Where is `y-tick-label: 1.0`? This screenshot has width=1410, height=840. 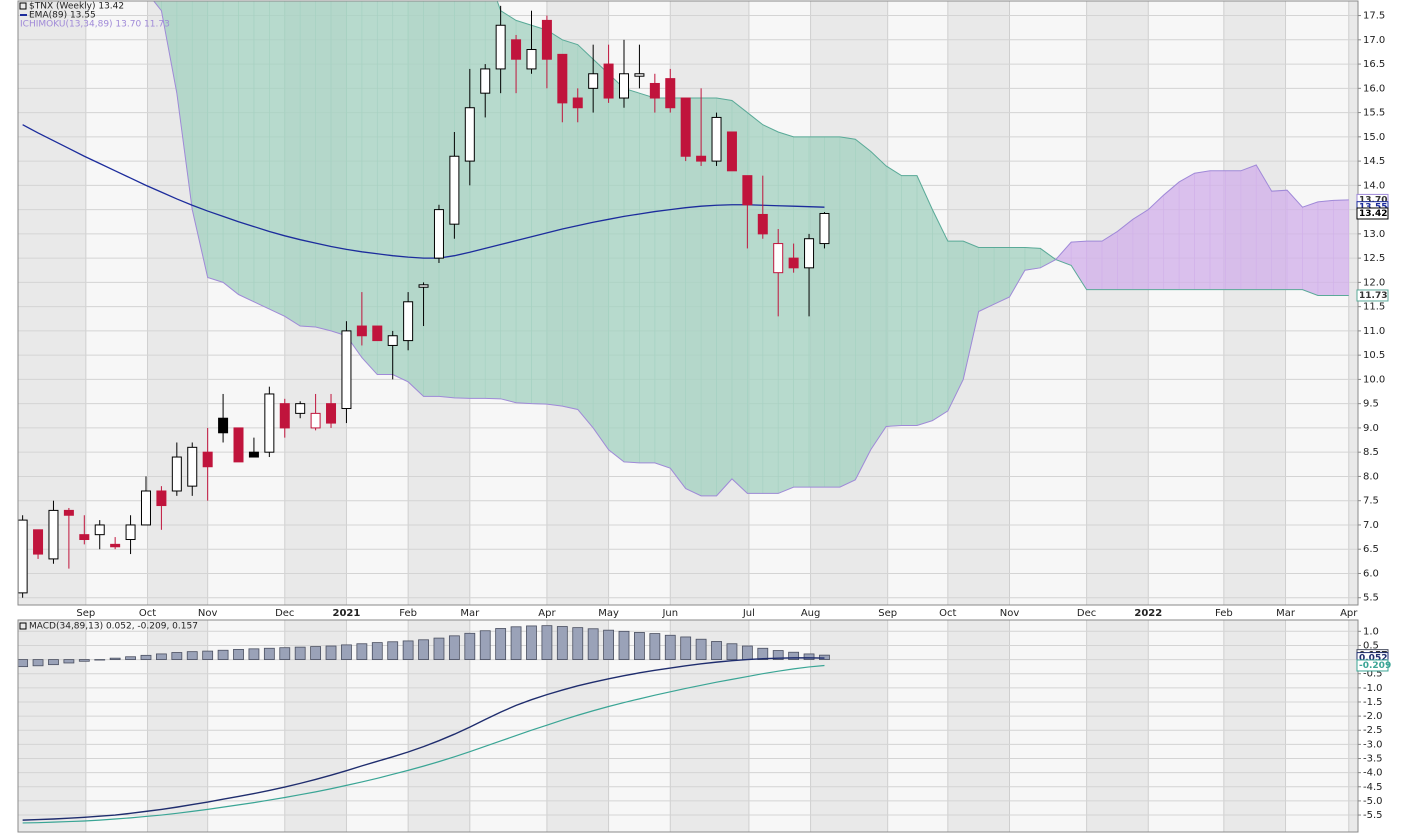 y-tick-label: 1.0 is located at coordinates (1371, 631).